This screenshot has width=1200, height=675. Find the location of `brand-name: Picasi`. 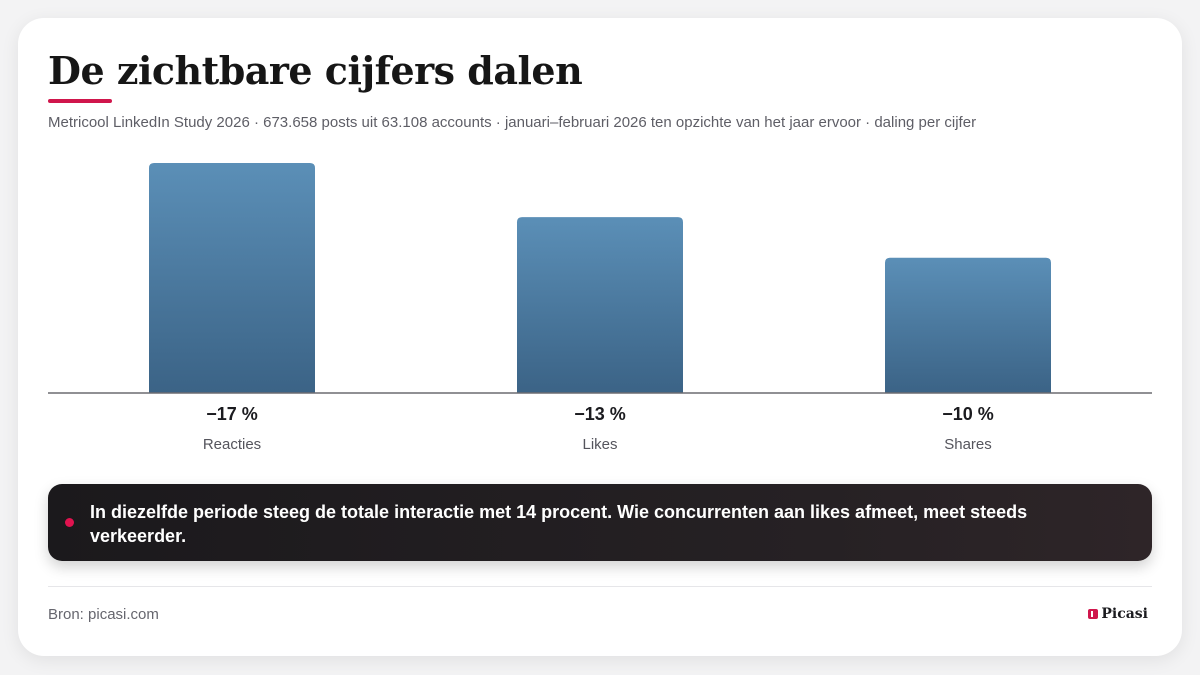

brand-name: Picasi is located at coordinates (1124, 614).